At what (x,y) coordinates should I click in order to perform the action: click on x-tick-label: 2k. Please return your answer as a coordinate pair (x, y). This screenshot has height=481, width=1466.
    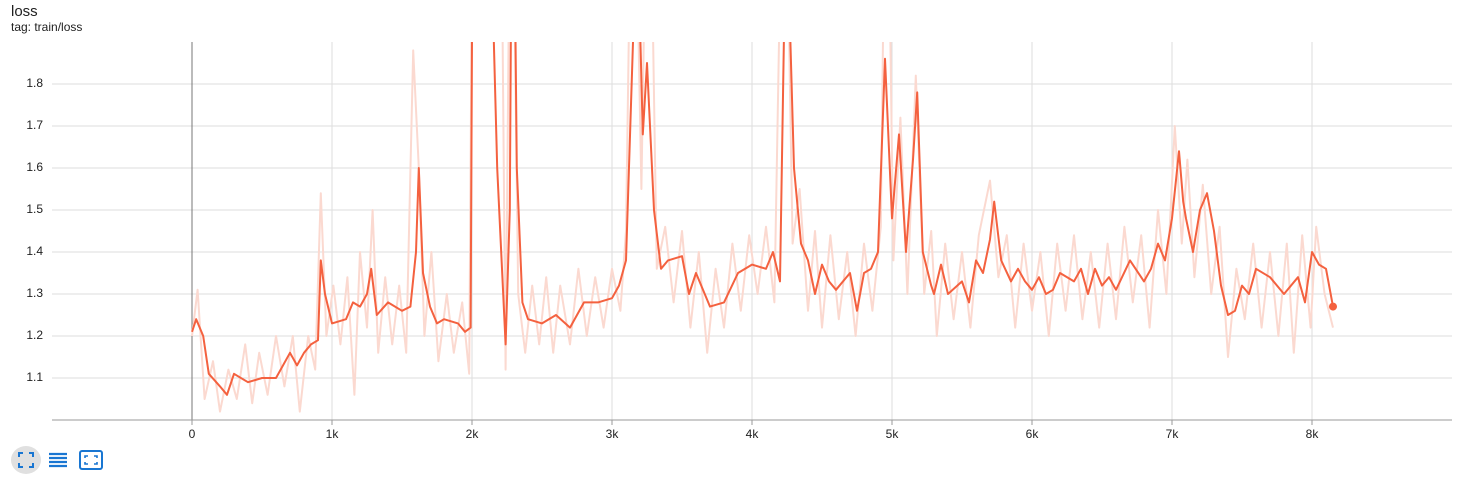
    Looking at the image, I should click on (473, 433).